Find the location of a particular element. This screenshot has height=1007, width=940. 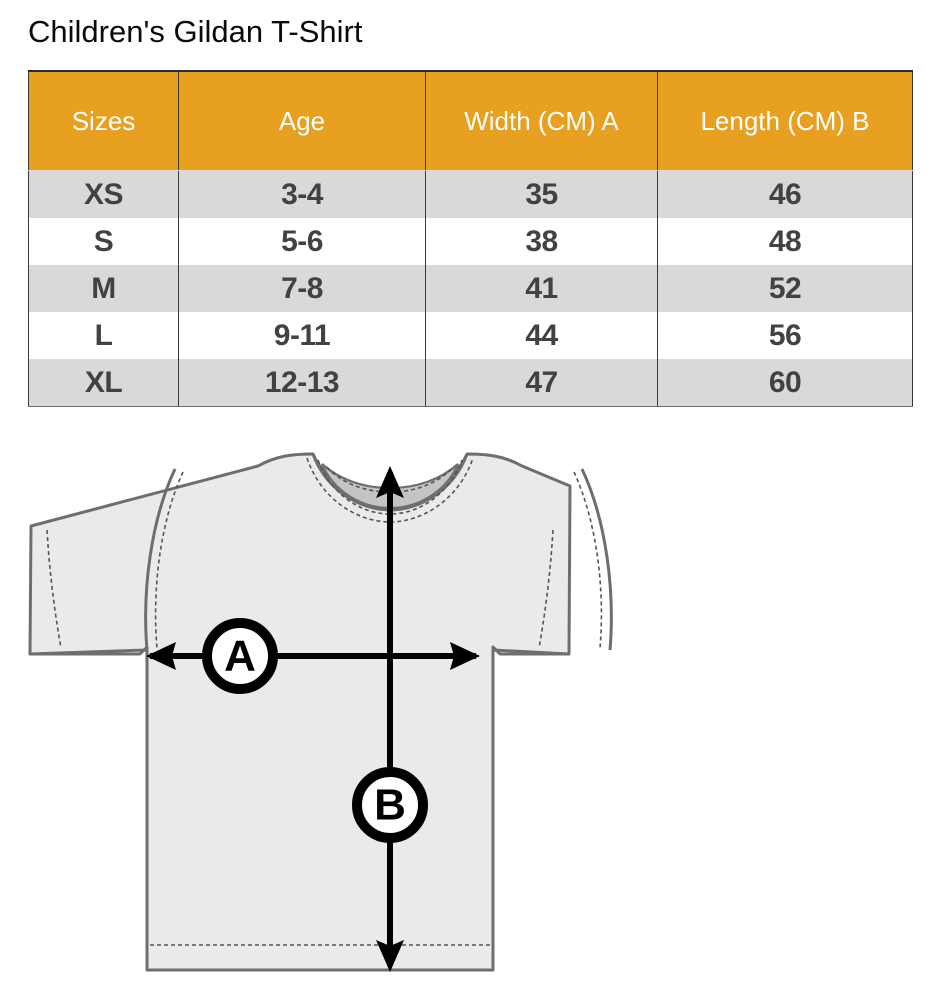

left-sleeve-cuff-stitch is located at coordinates (54, 589).